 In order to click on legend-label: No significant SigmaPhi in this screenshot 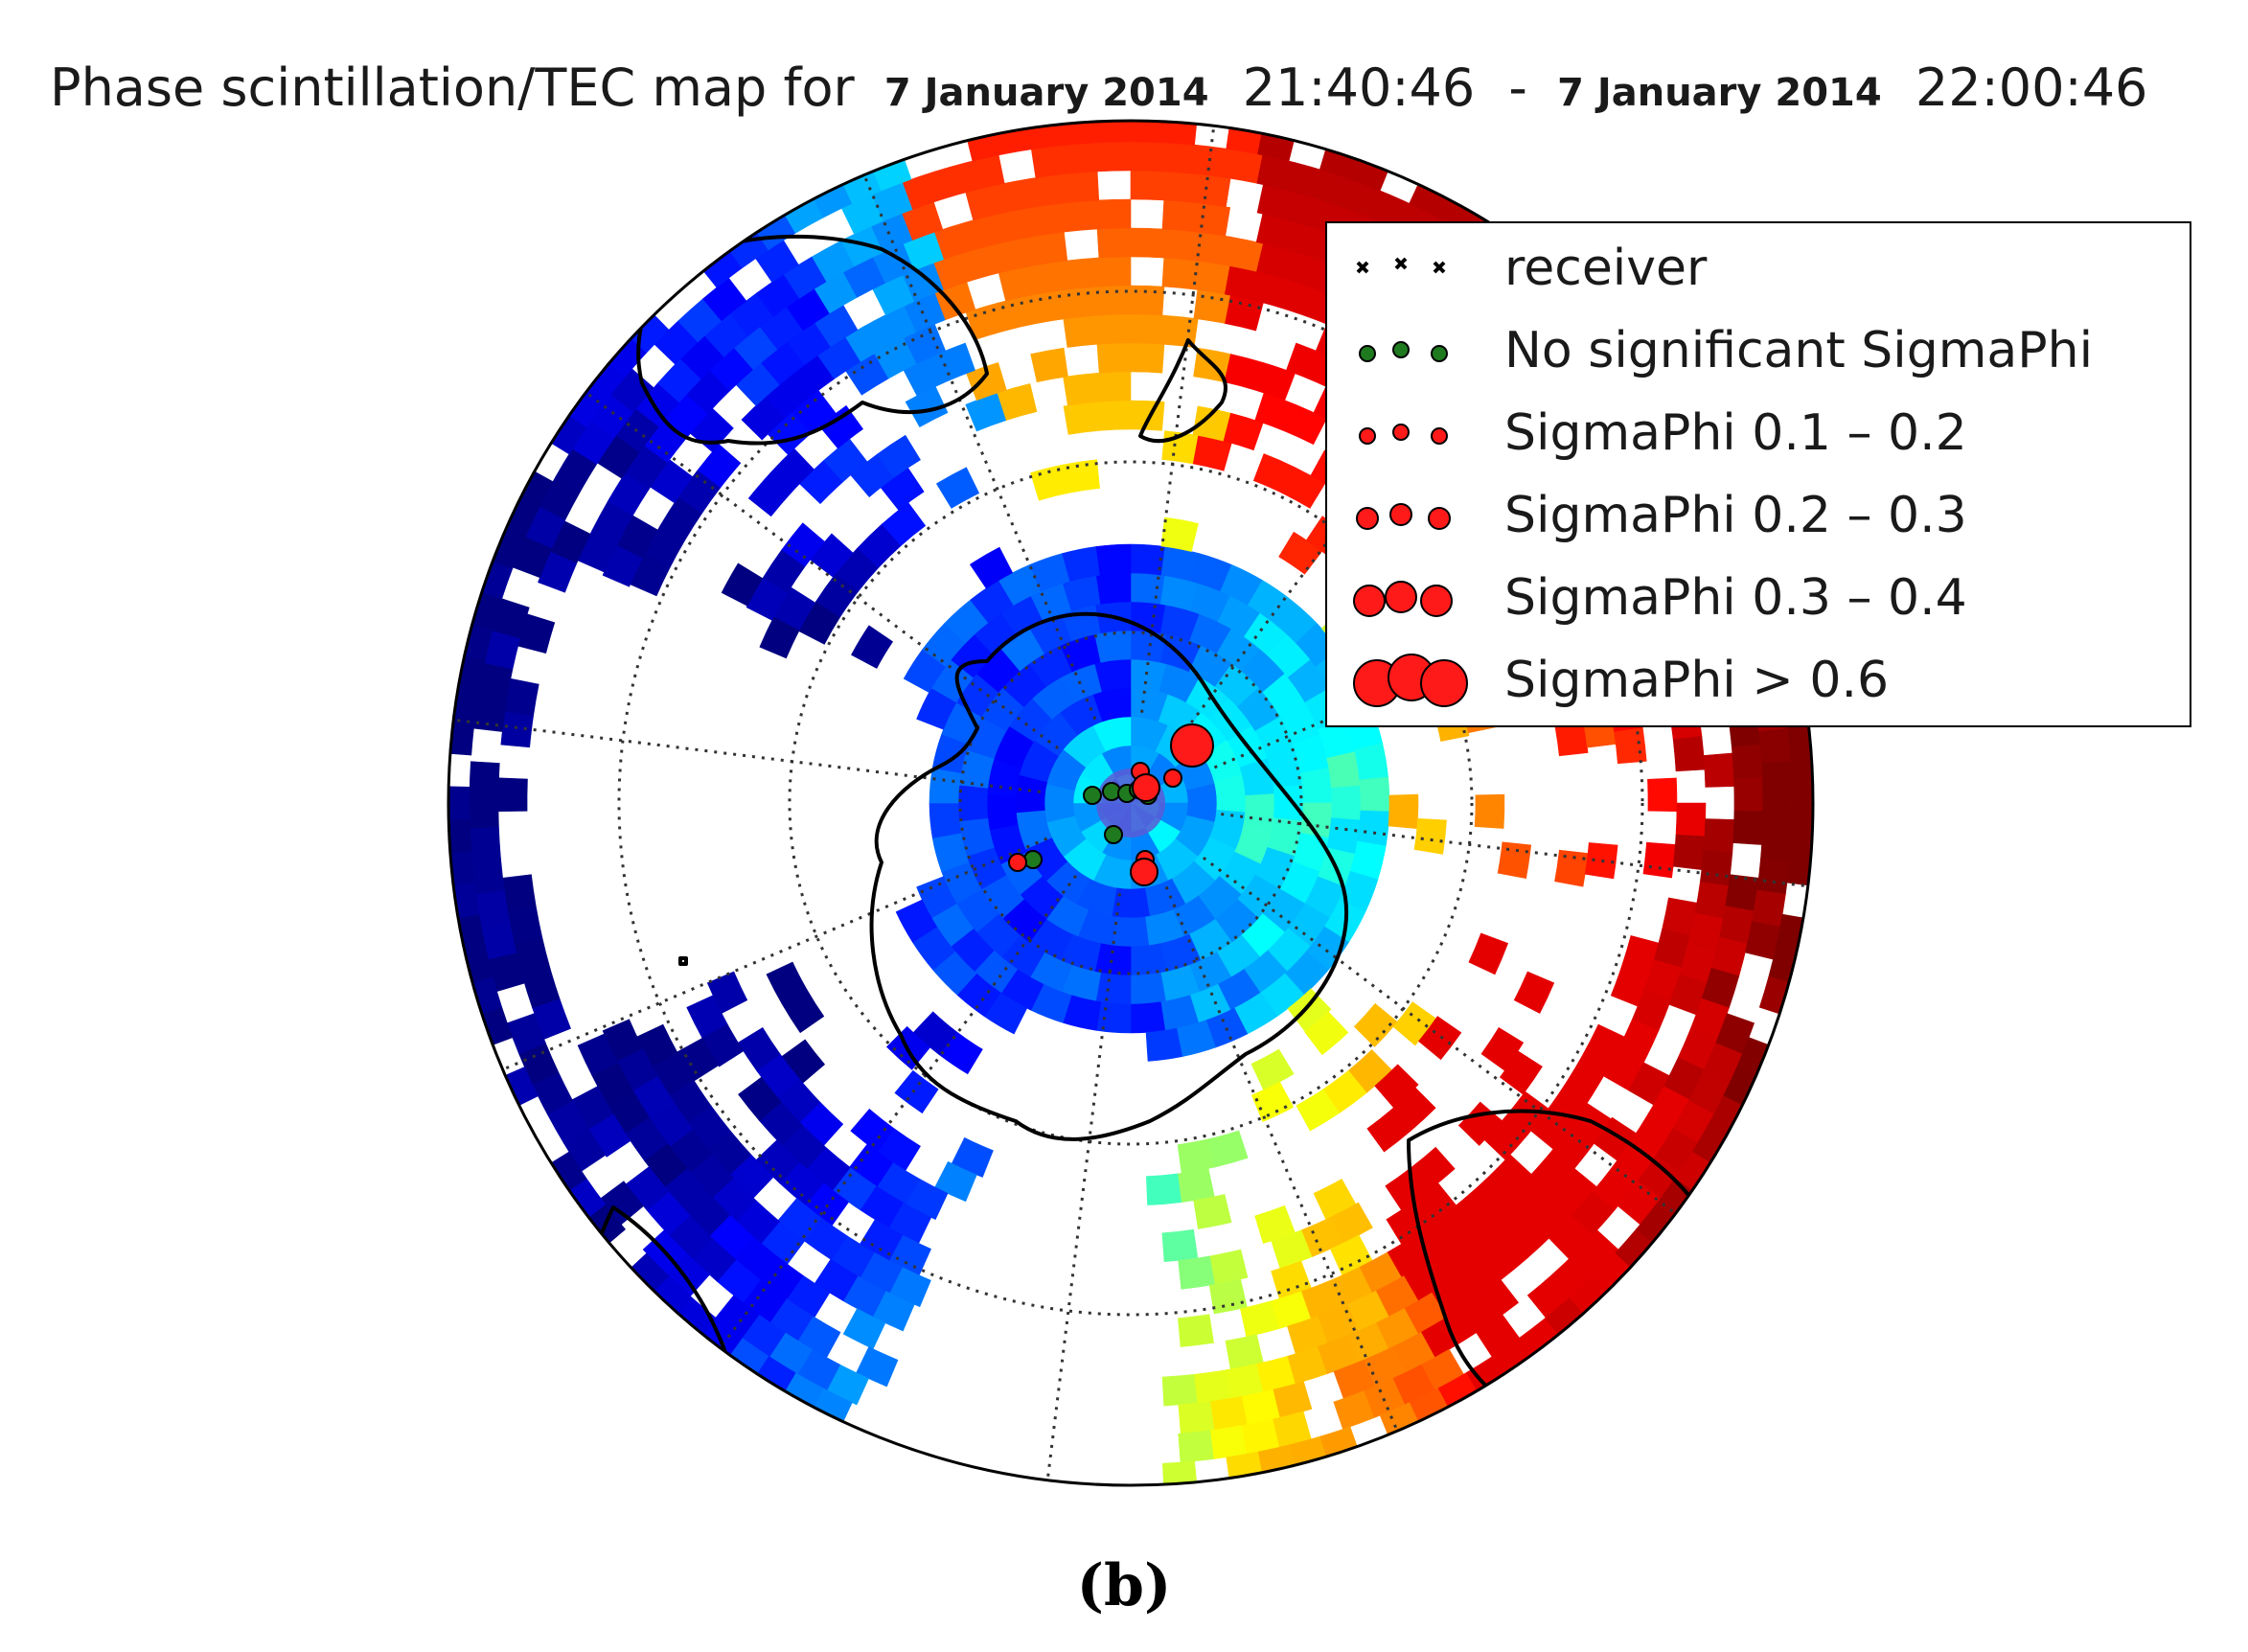, I will do `click(1799, 350)`.